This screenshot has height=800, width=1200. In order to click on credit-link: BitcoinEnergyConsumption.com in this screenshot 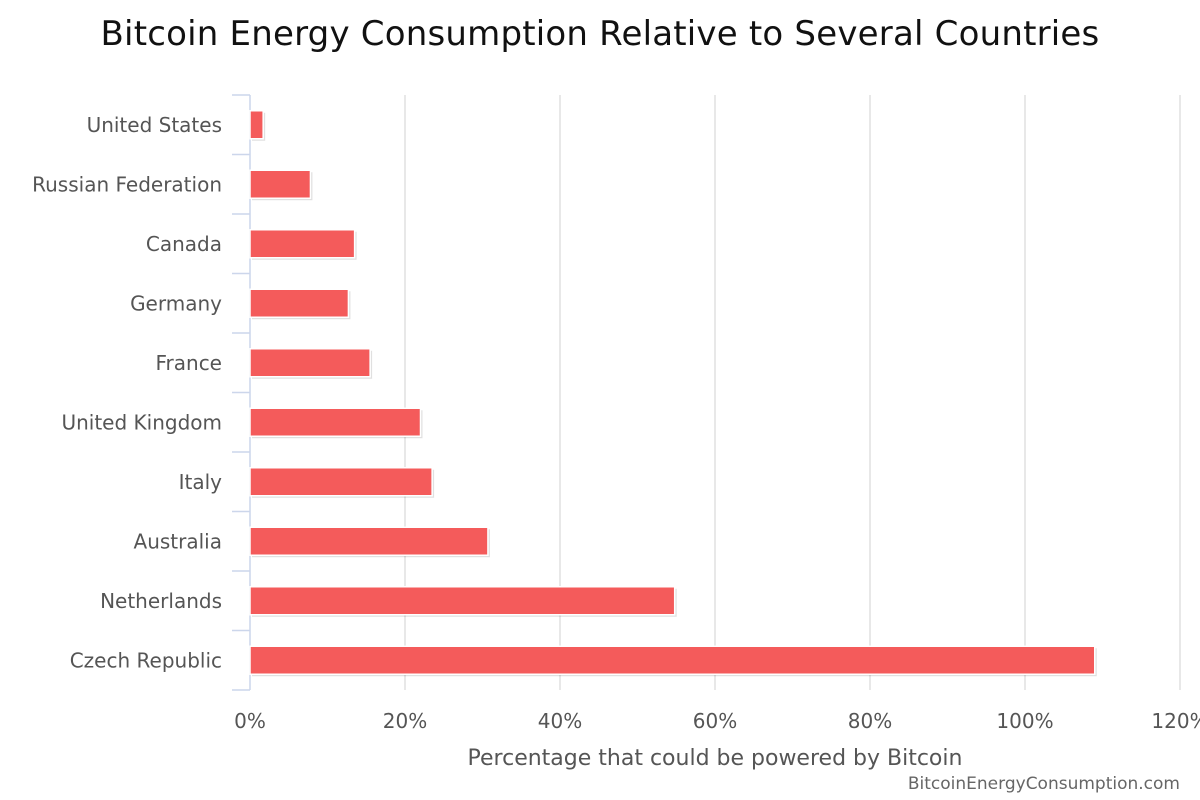, I will do `click(1043, 784)`.